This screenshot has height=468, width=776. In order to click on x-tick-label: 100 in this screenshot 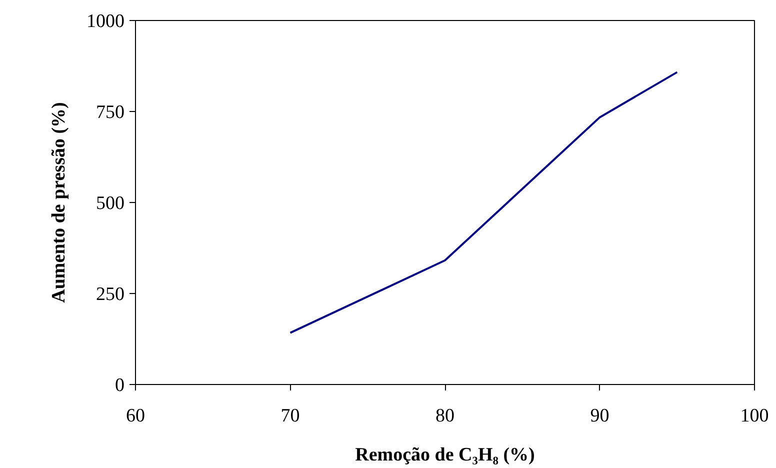, I will do `click(754, 416)`.